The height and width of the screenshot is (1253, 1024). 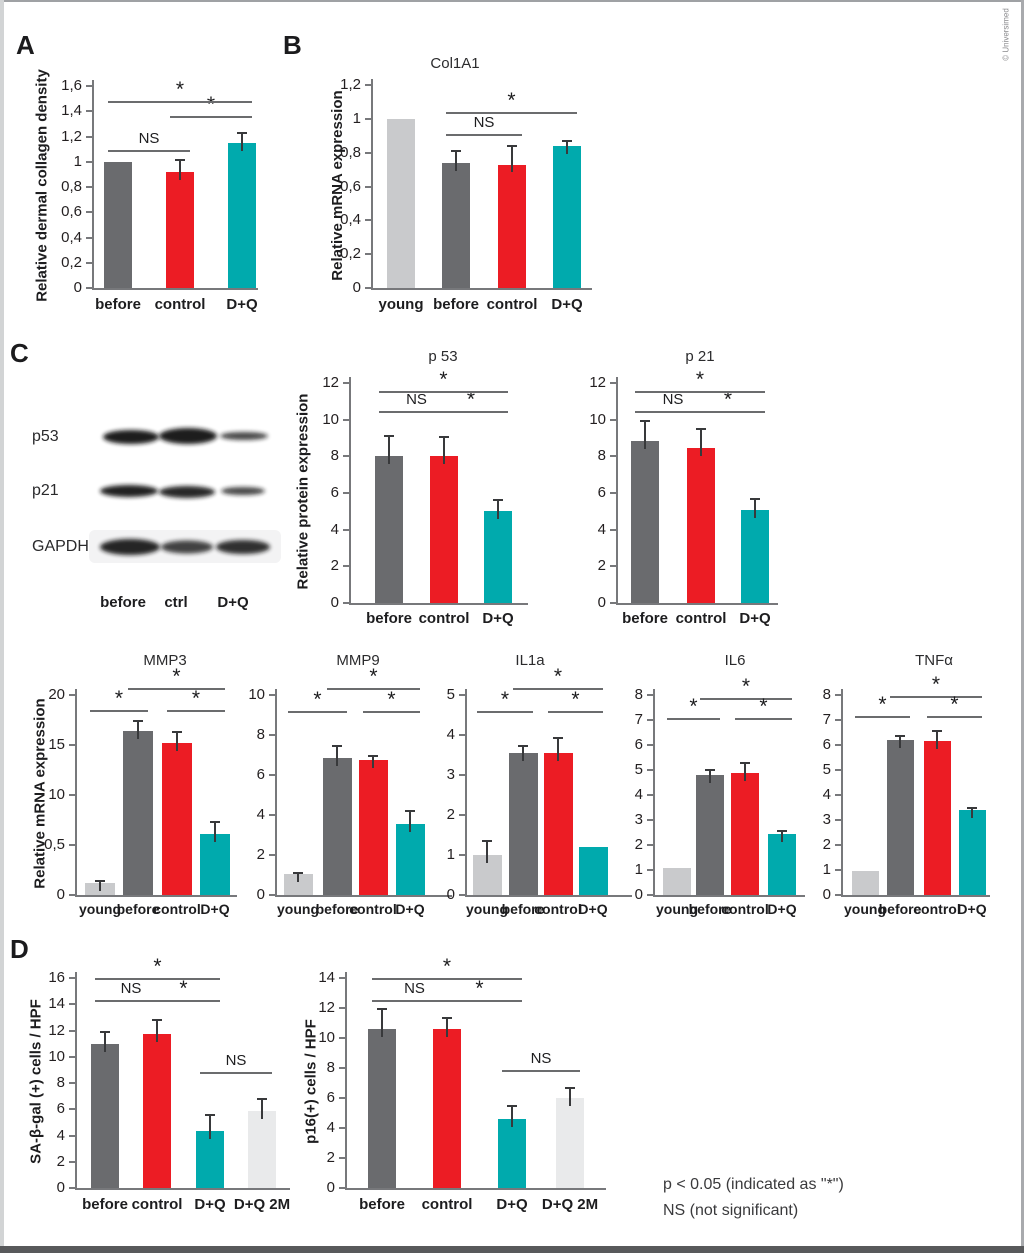 I want to click on IL1a-sig-label: *, so click(x=575, y=699).